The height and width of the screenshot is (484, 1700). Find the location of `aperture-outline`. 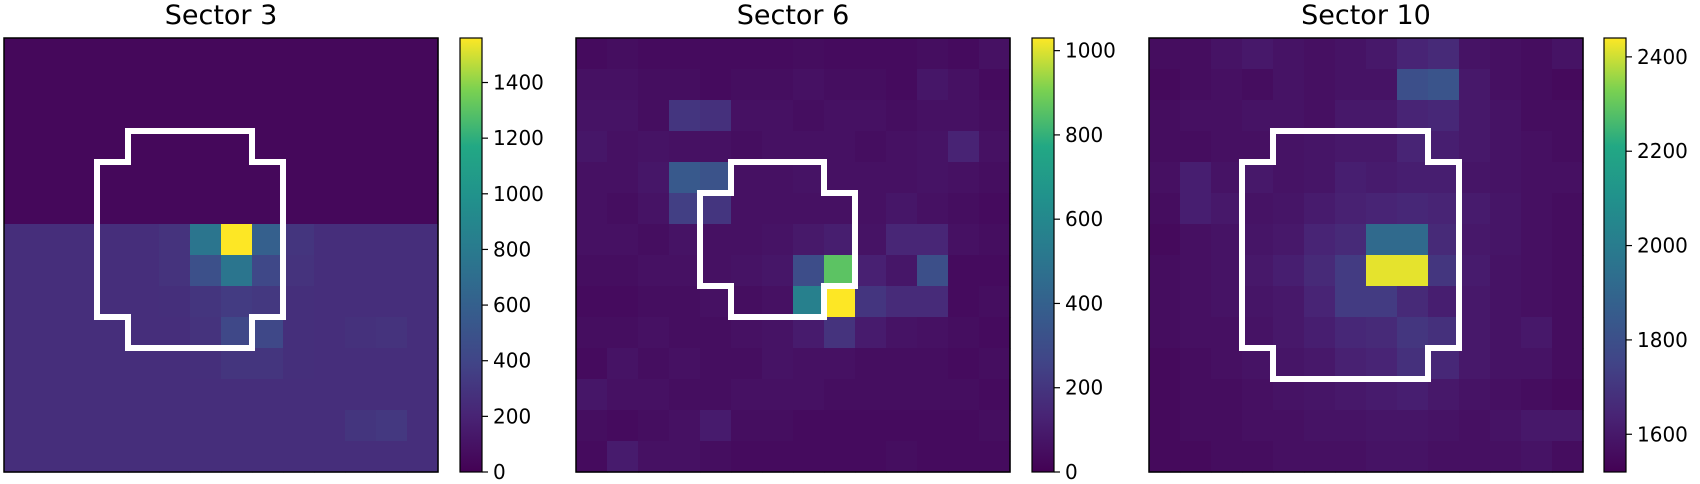

aperture-outline is located at coordinates (777, 239).